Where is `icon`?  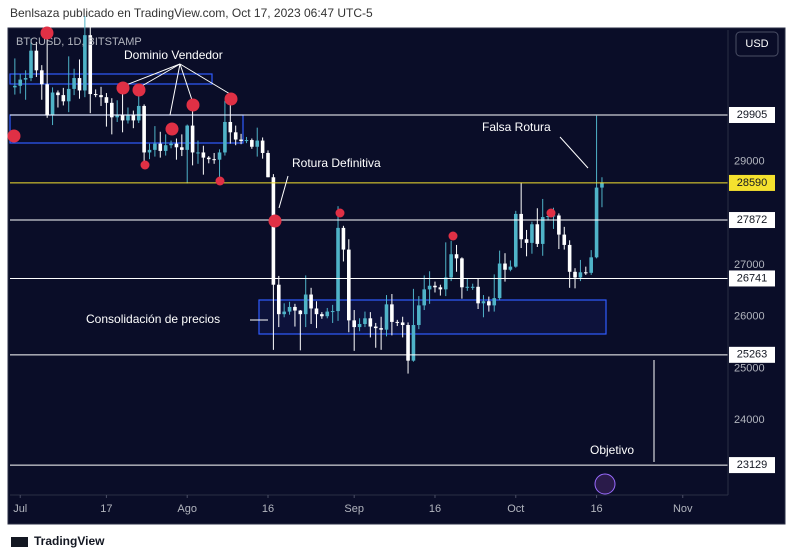
icon is located at coordinates (605, 484).